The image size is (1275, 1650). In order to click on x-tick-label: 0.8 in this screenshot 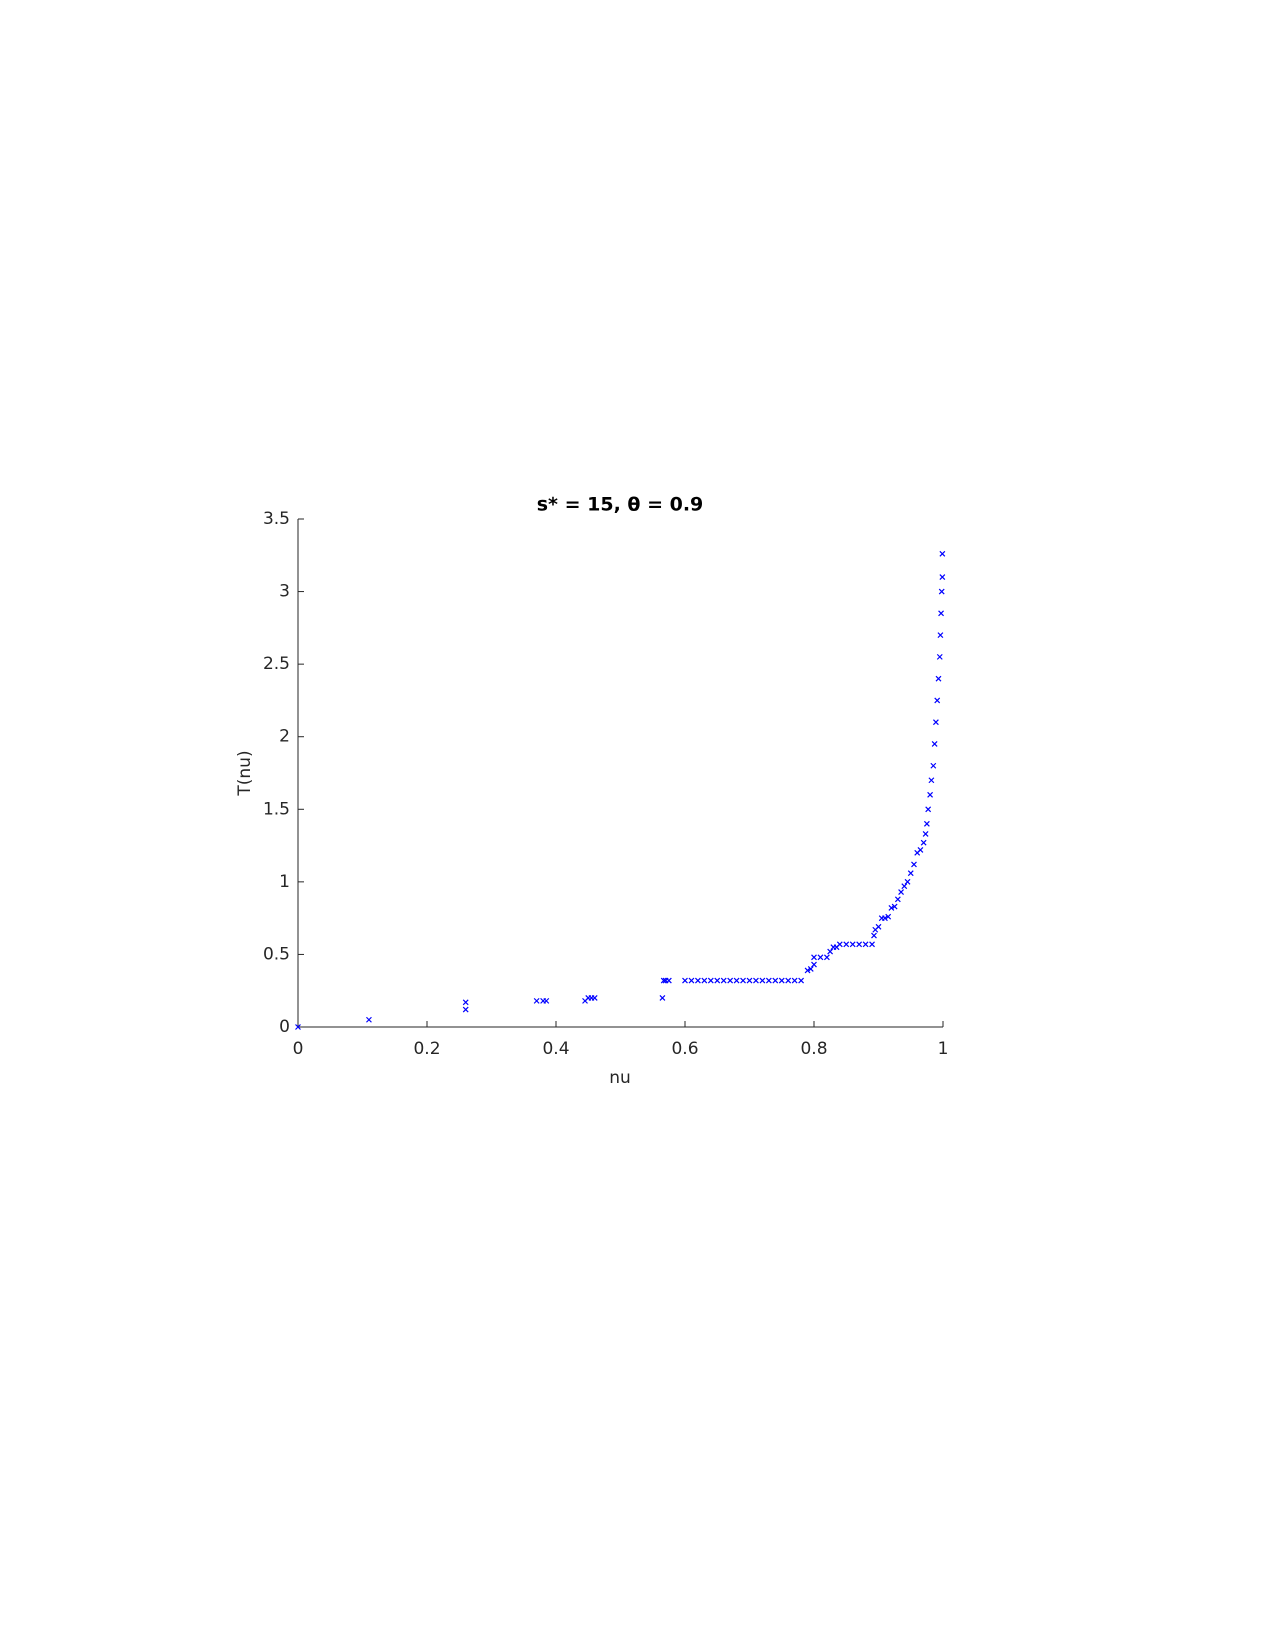, I will do `click(813, 1049)`.